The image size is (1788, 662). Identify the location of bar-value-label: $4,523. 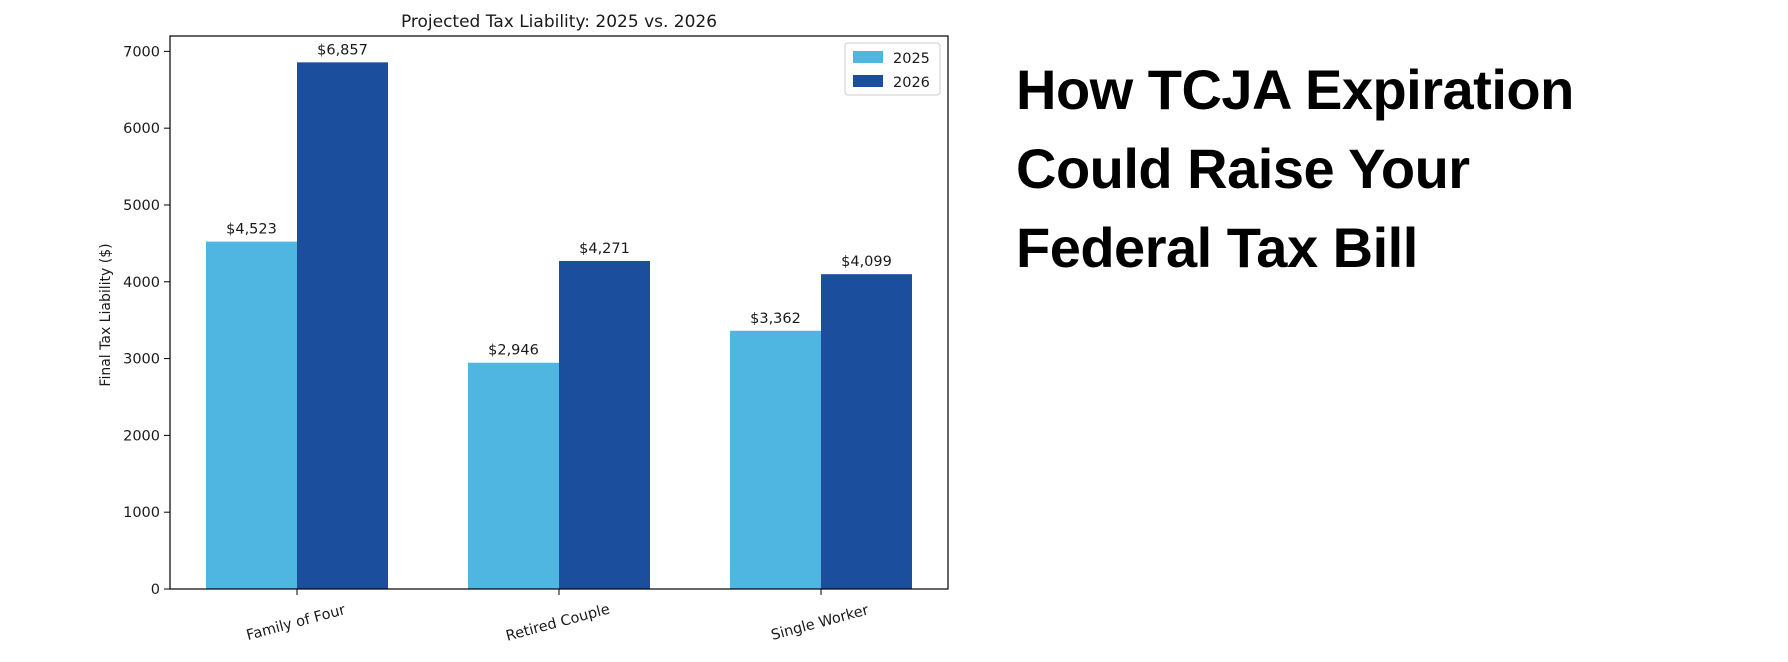
(251, 230).